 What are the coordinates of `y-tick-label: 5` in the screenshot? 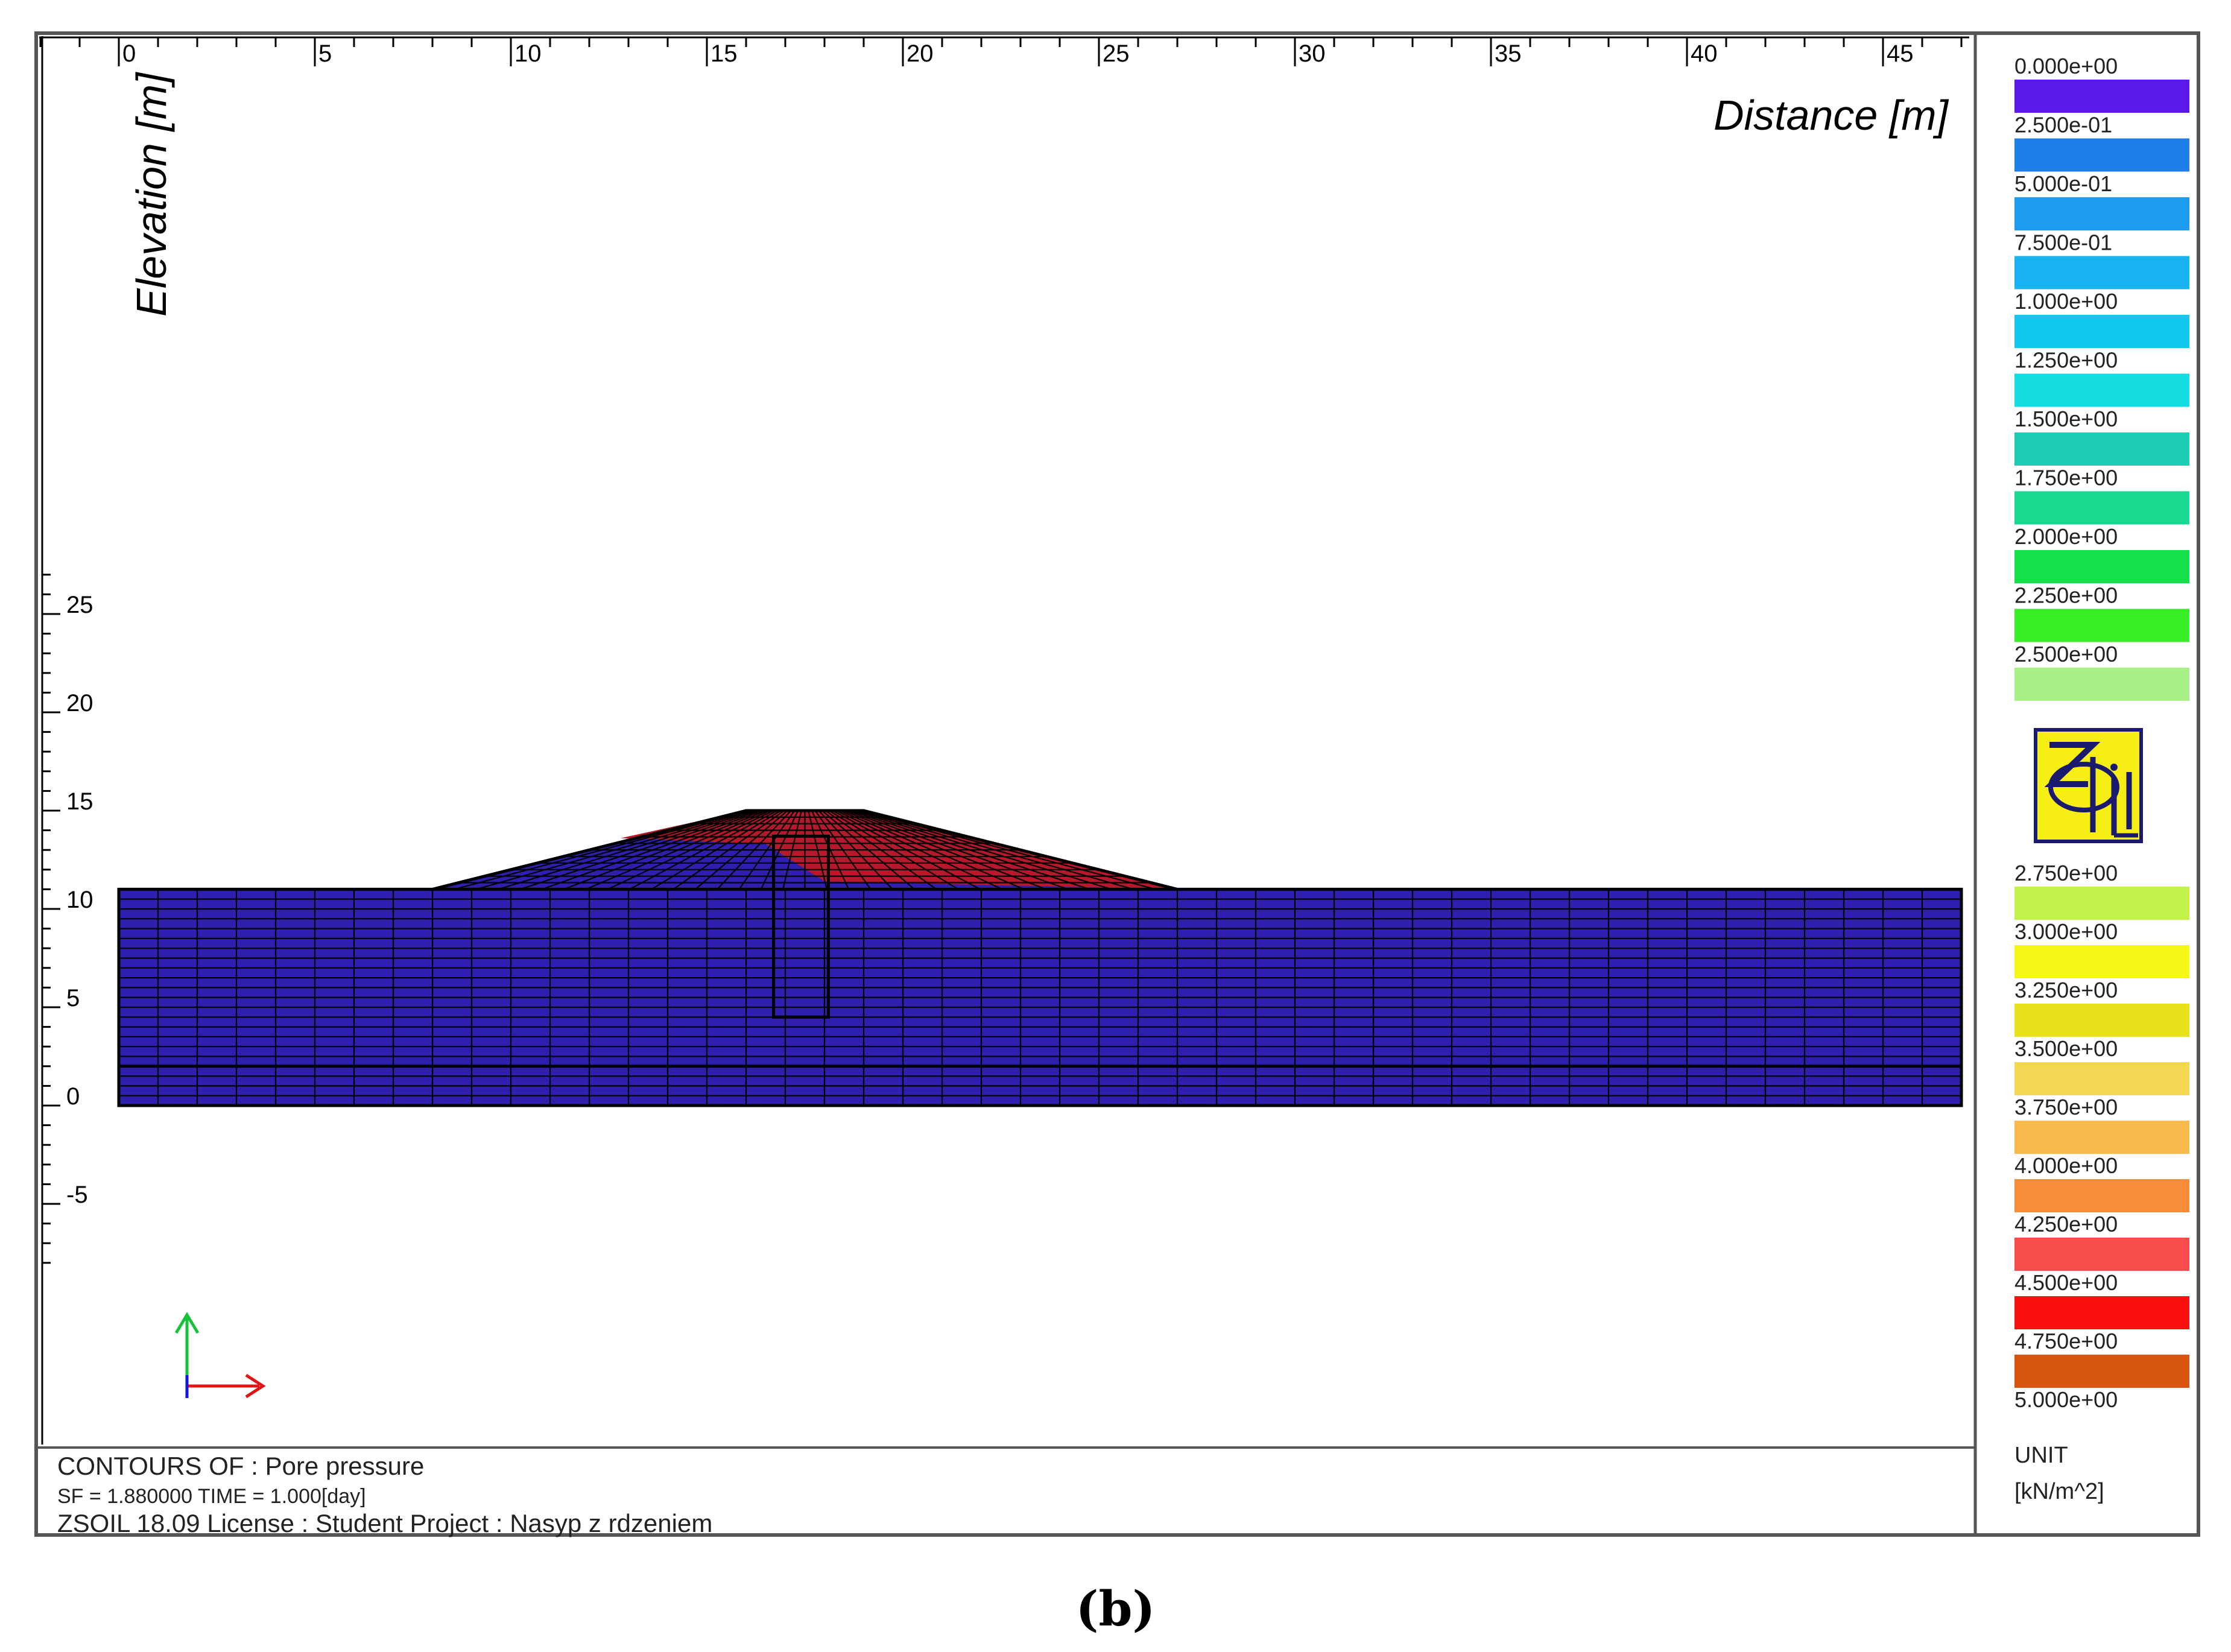 It's located at (73, 998).